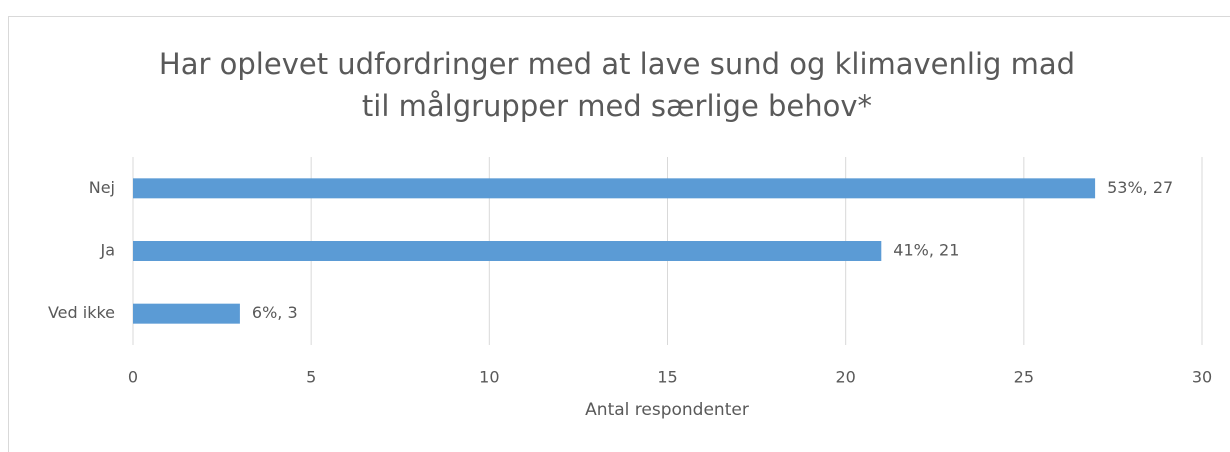 Image resolution: width=1230 pixels, height=452 pixels. What do you see at coordinates (102, 187) in the screenshot?
I see `y-tick-label: Nej` at bounding box center [102, 187].